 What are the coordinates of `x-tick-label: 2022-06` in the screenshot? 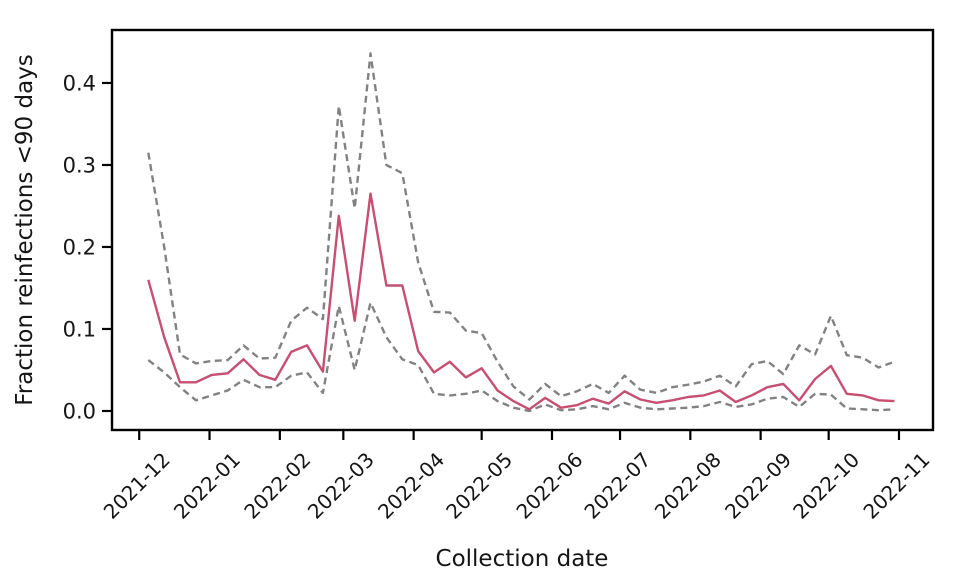 It's located at (549, 486).